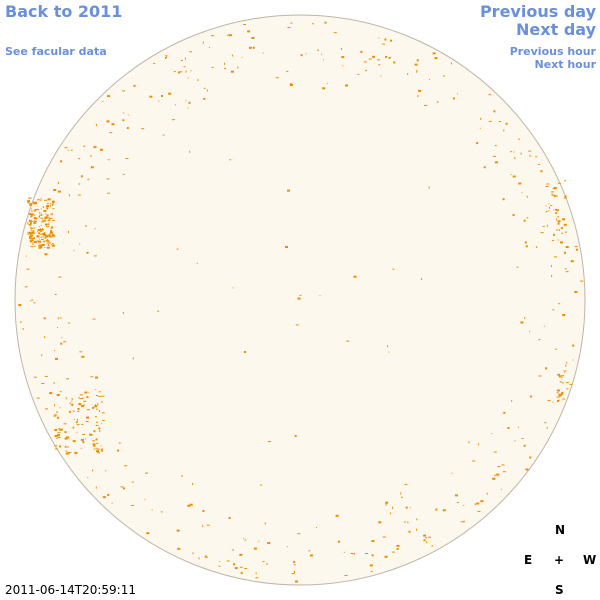 The height and width of the screenshot is (600, 600). I want to click on facular-link: See facular data, so click(56, 51).